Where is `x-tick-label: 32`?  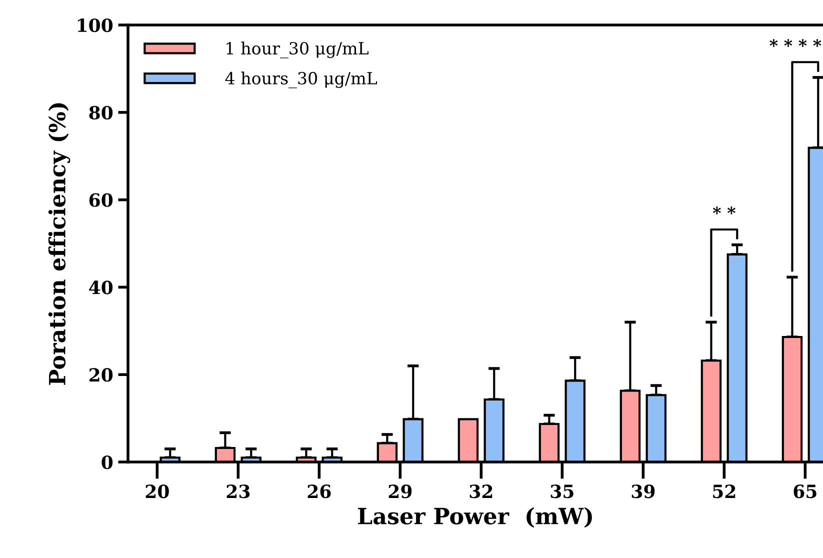
x-tick-label: 32 is located at coordinates (481, 491).